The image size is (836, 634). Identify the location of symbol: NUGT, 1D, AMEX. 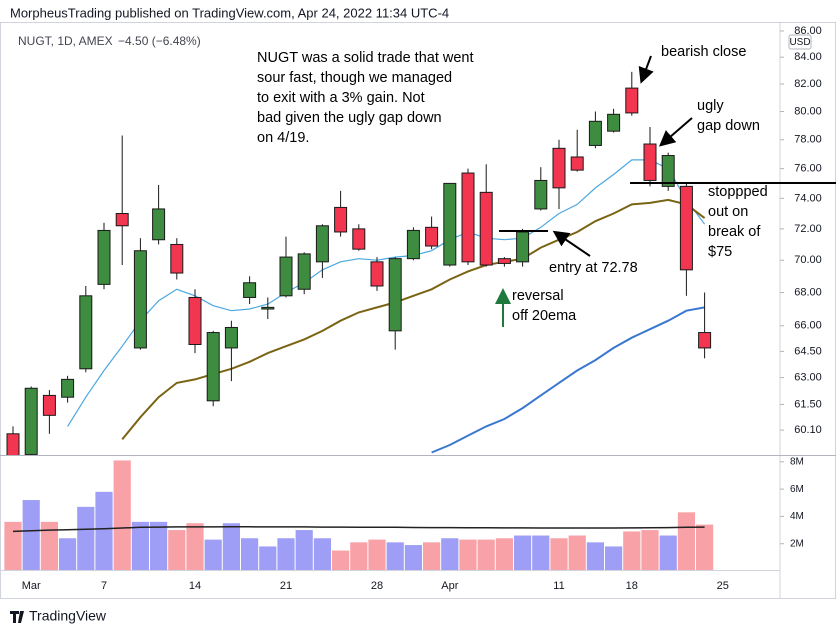
(65, 41).